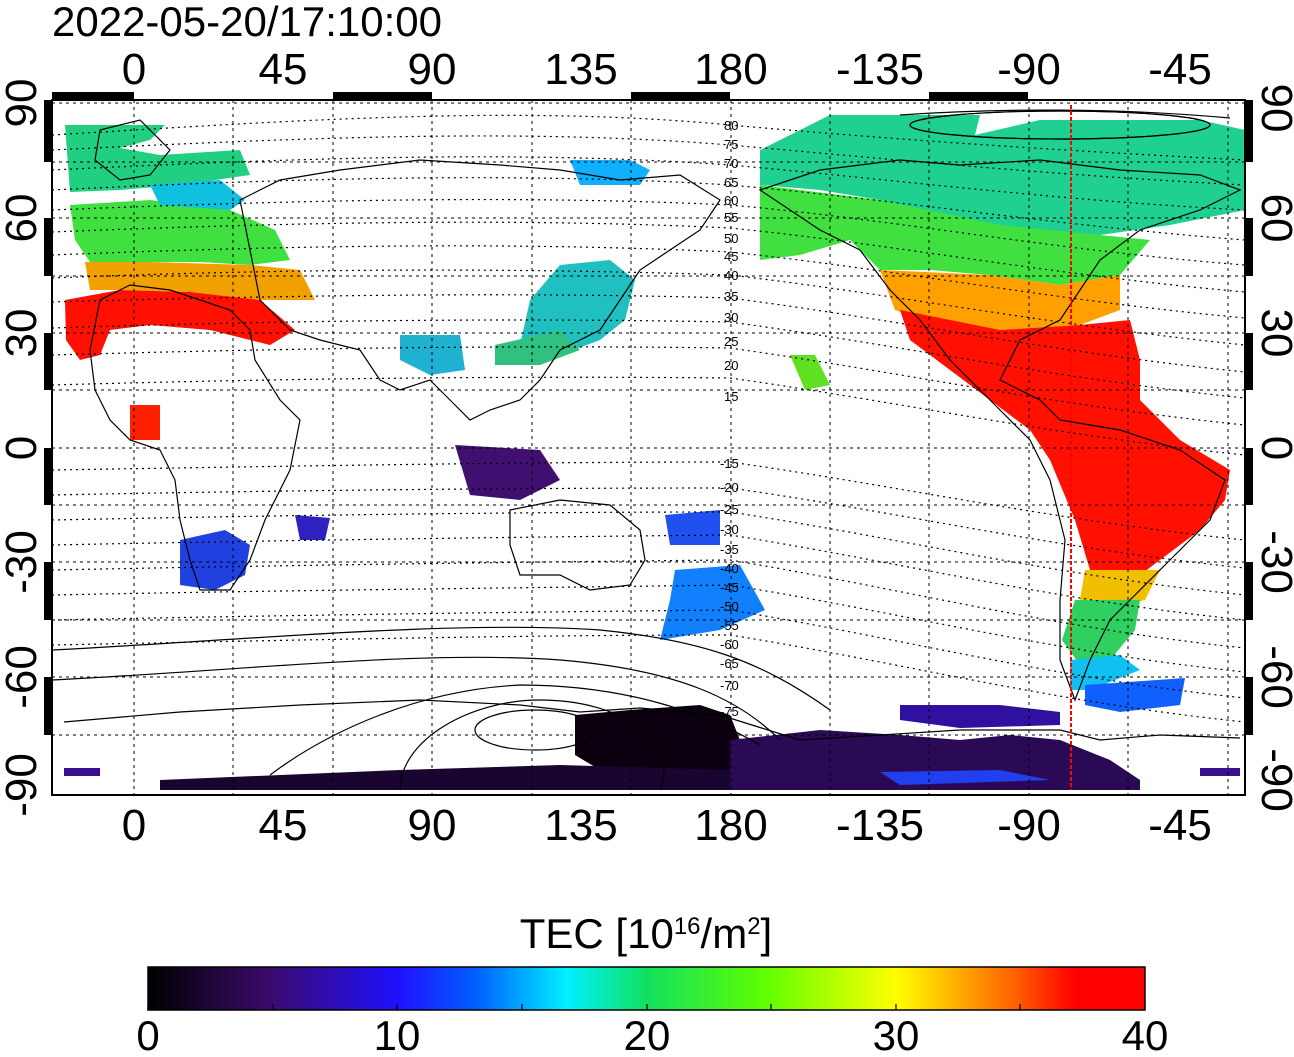 The width and height of the screenshot is (1294, 1057). What do you see at coordinates (1065, 442) in the screenshot?
I see `tec-patch-gulf` at bounding box center [1065, 442].